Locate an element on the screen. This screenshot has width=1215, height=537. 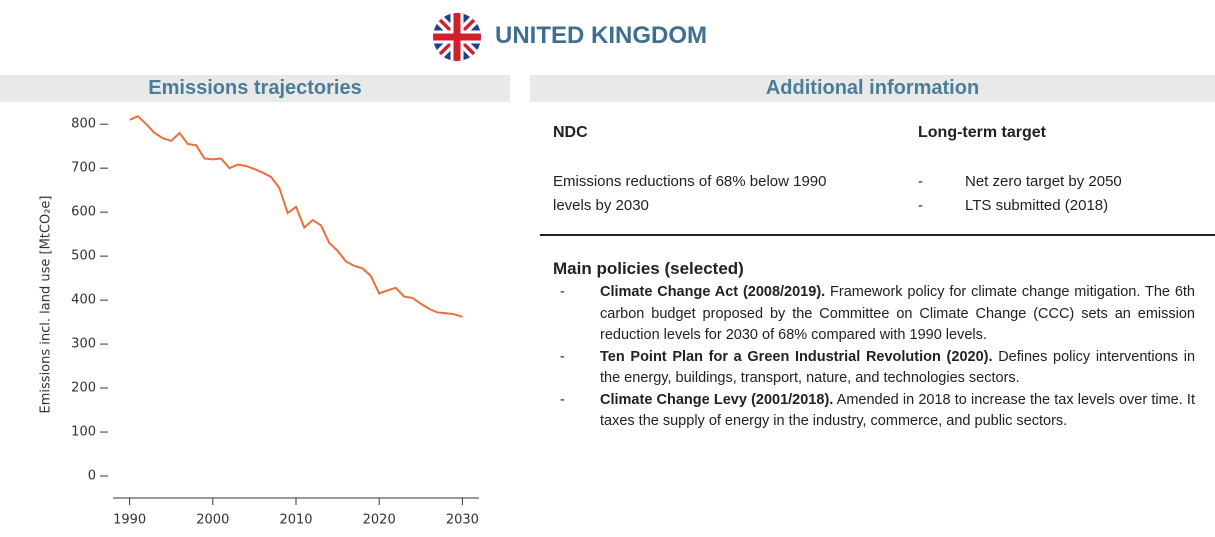
y-tick-label: 400 is located at coordinates (83, 300).